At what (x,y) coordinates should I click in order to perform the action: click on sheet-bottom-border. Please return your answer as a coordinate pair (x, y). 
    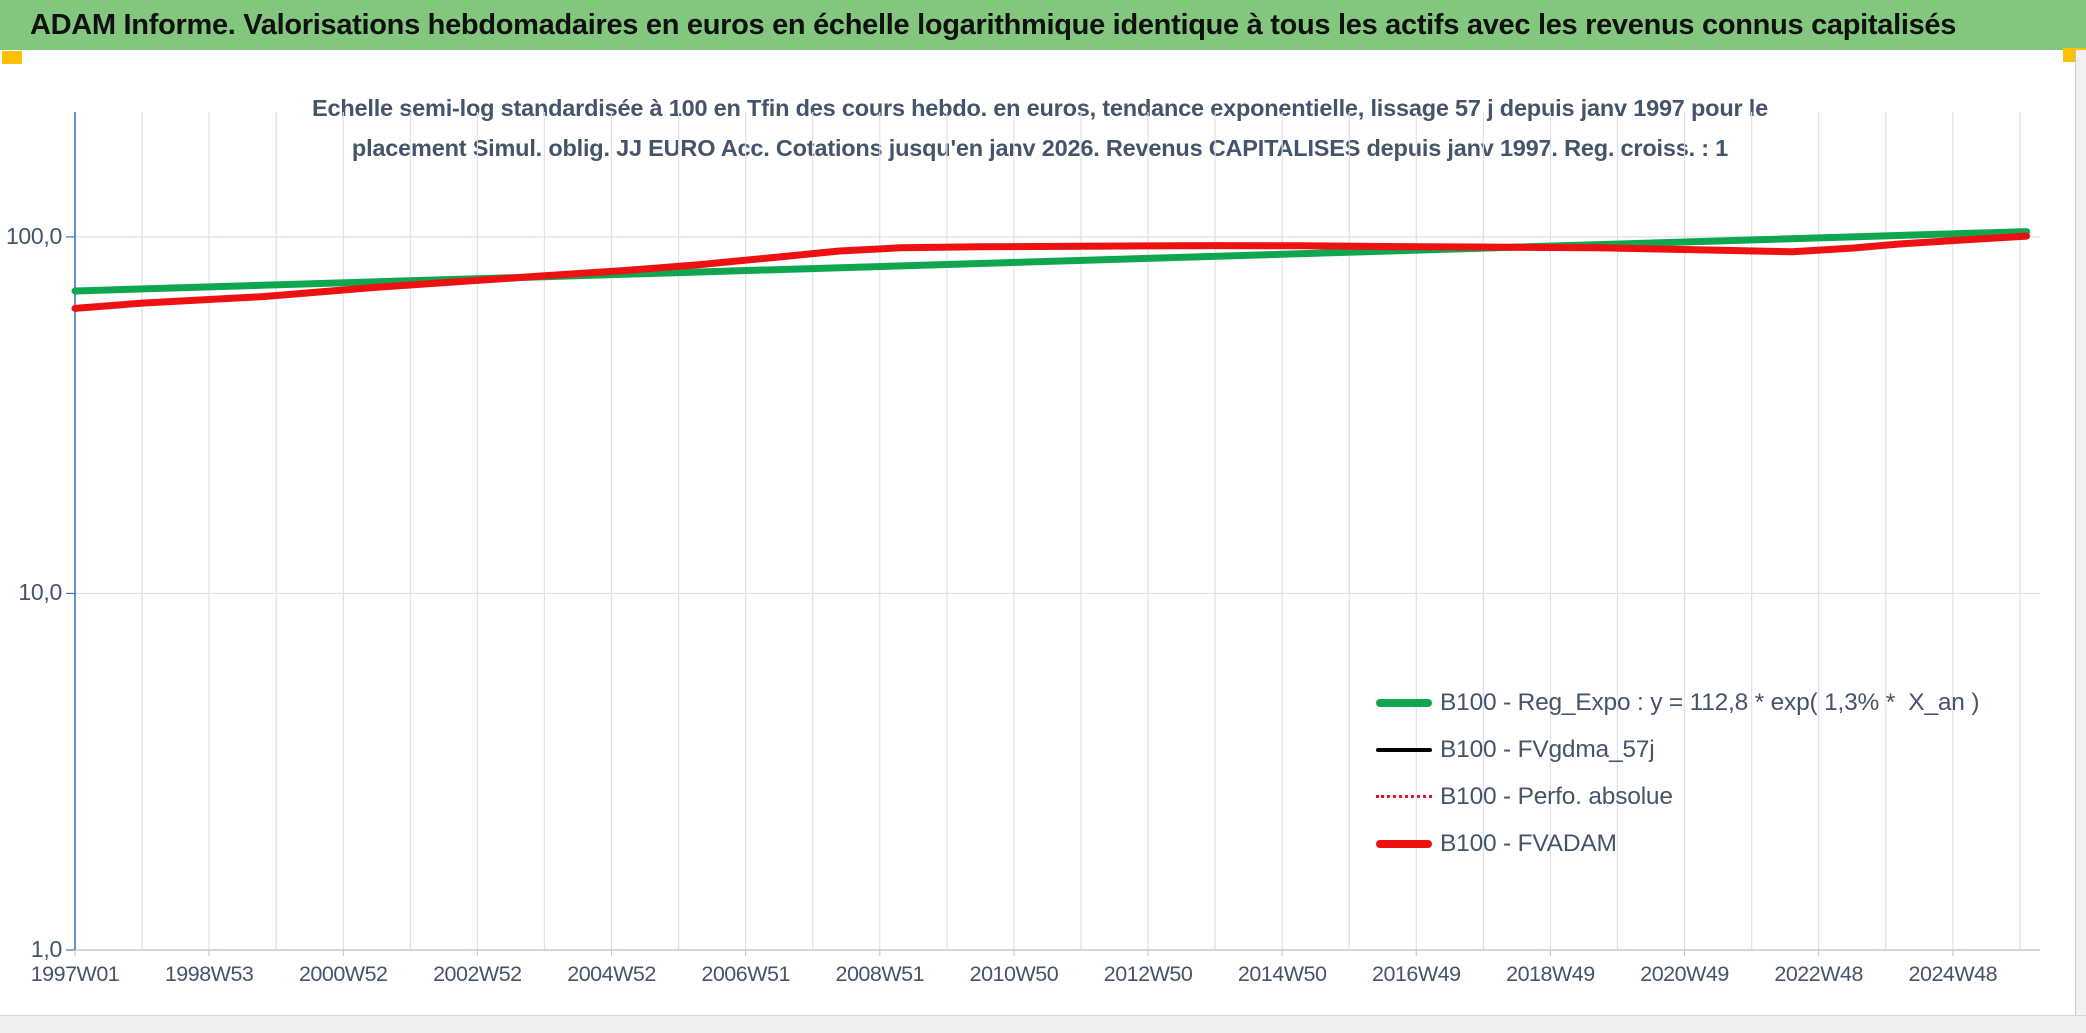
    Looking at the image, I should click on (1043, 1015).